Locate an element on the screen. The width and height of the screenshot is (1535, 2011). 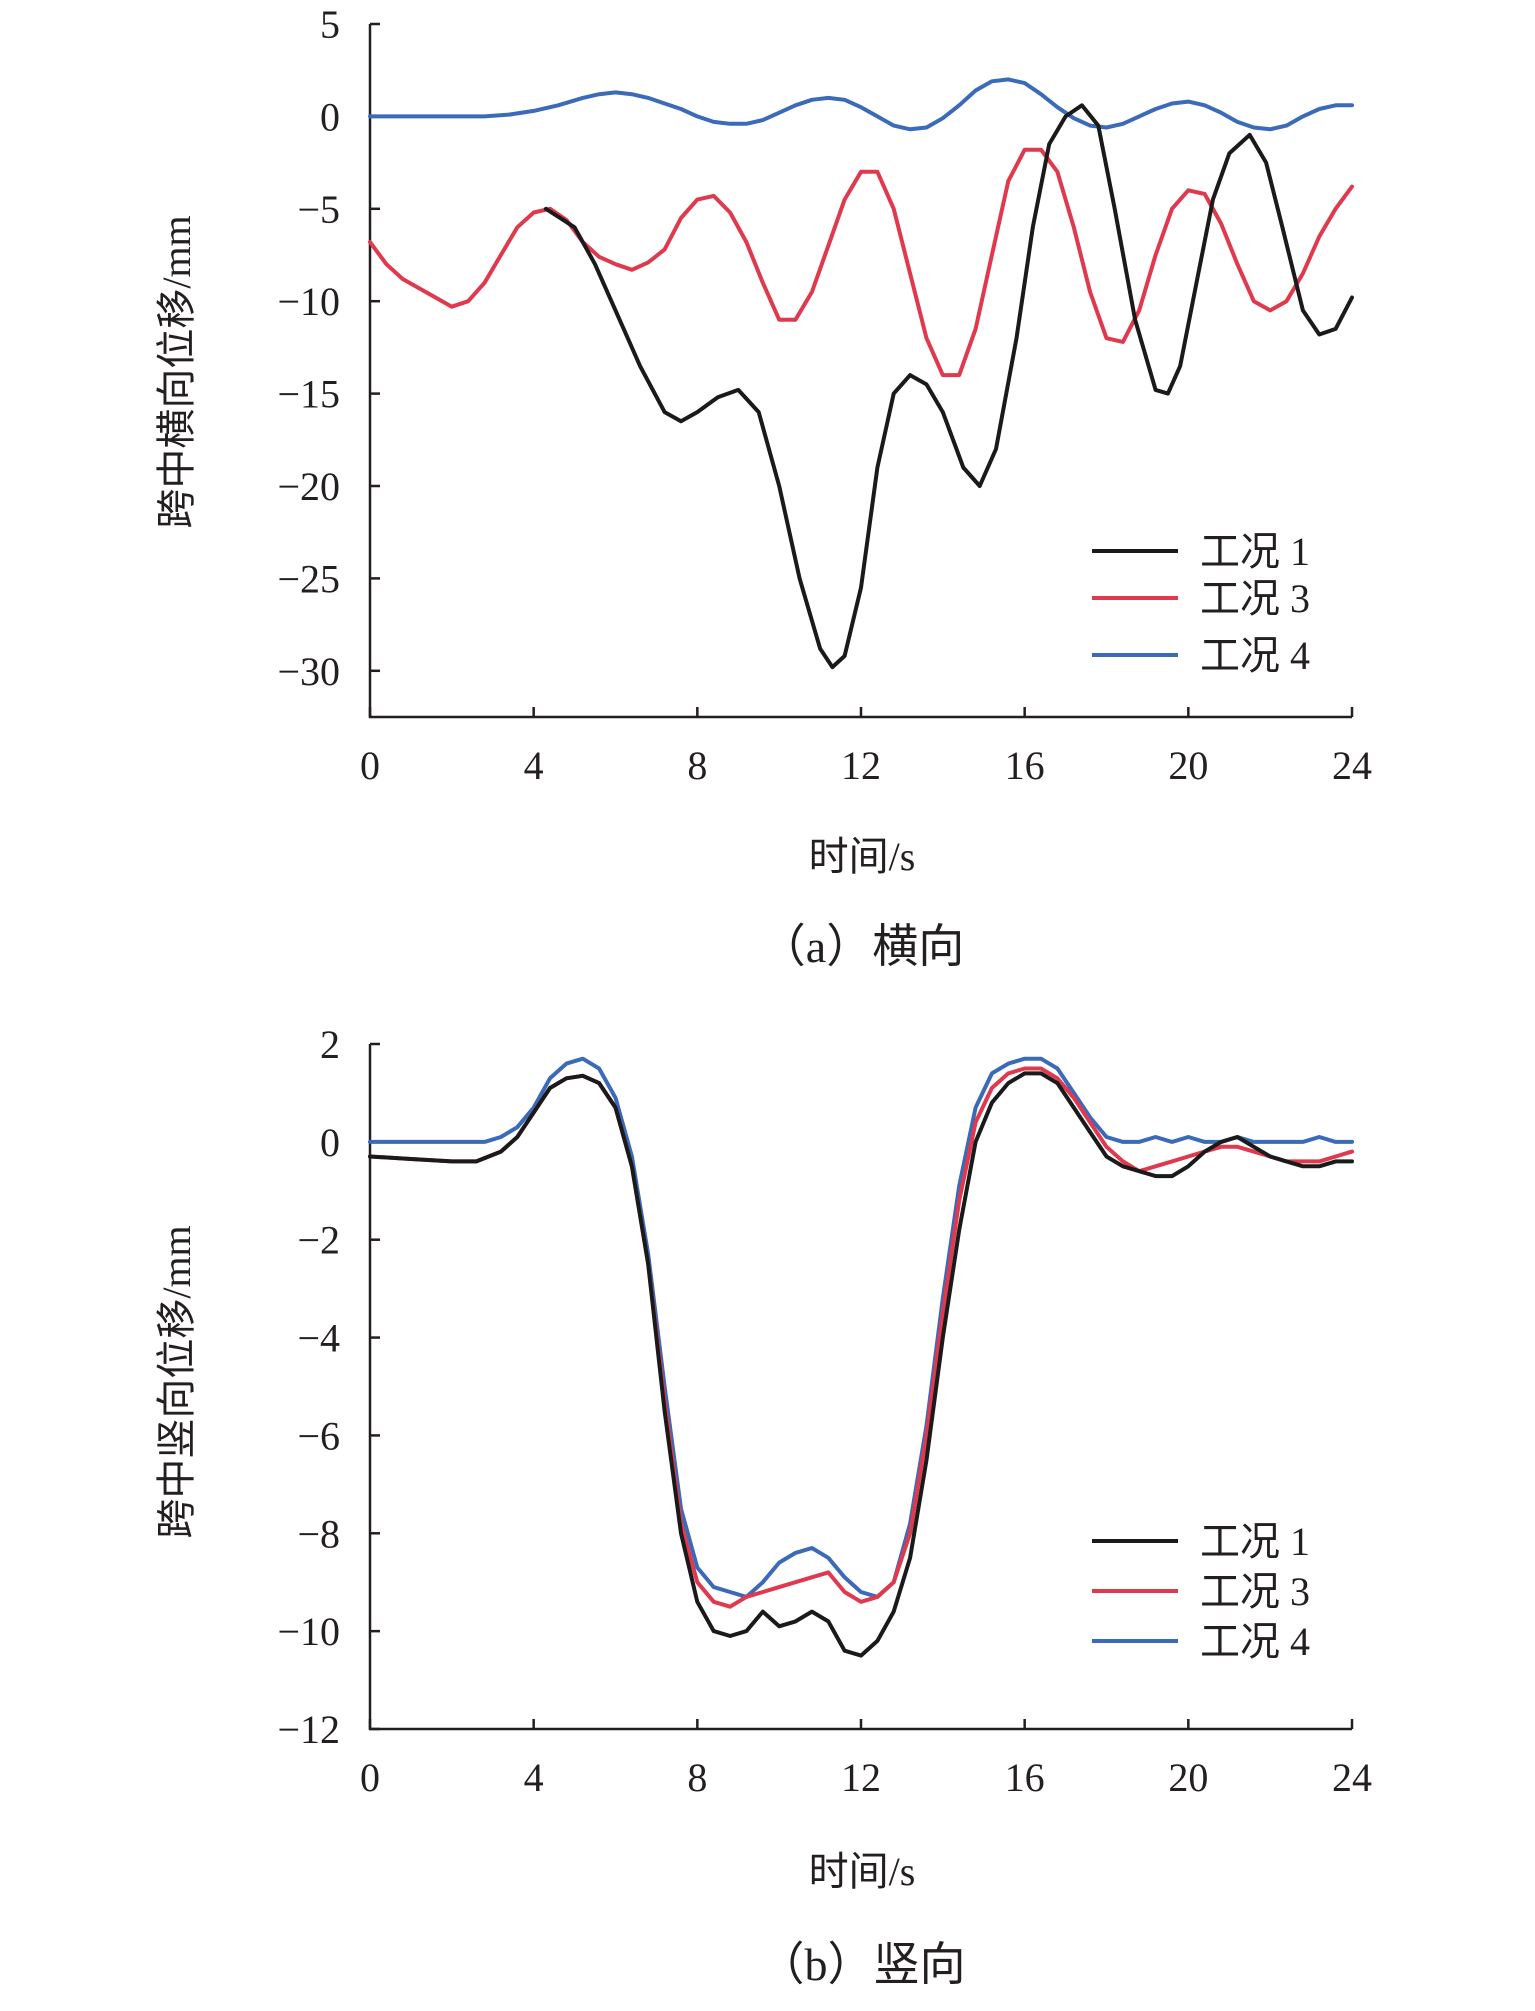
panel-caption: （a）横向 is located at coordinates (862, 946).